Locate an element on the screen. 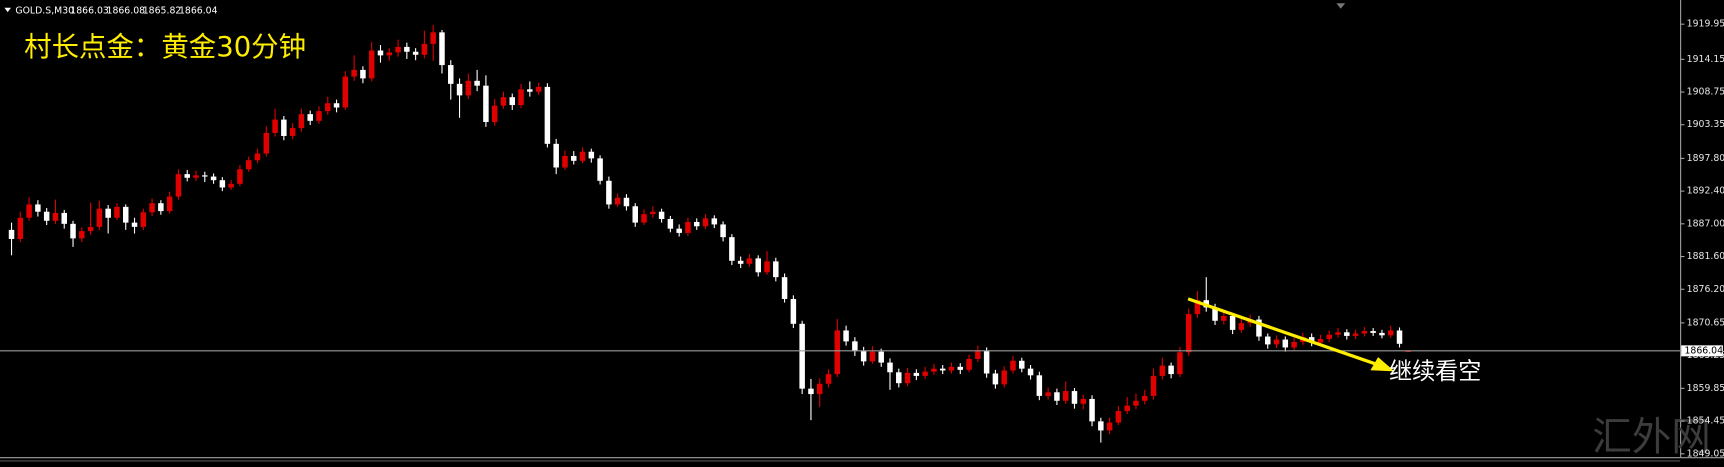 This screenshot has width=1724, height=467. y-tick-label: 1887.00 is located at coordinates (1705, 223).